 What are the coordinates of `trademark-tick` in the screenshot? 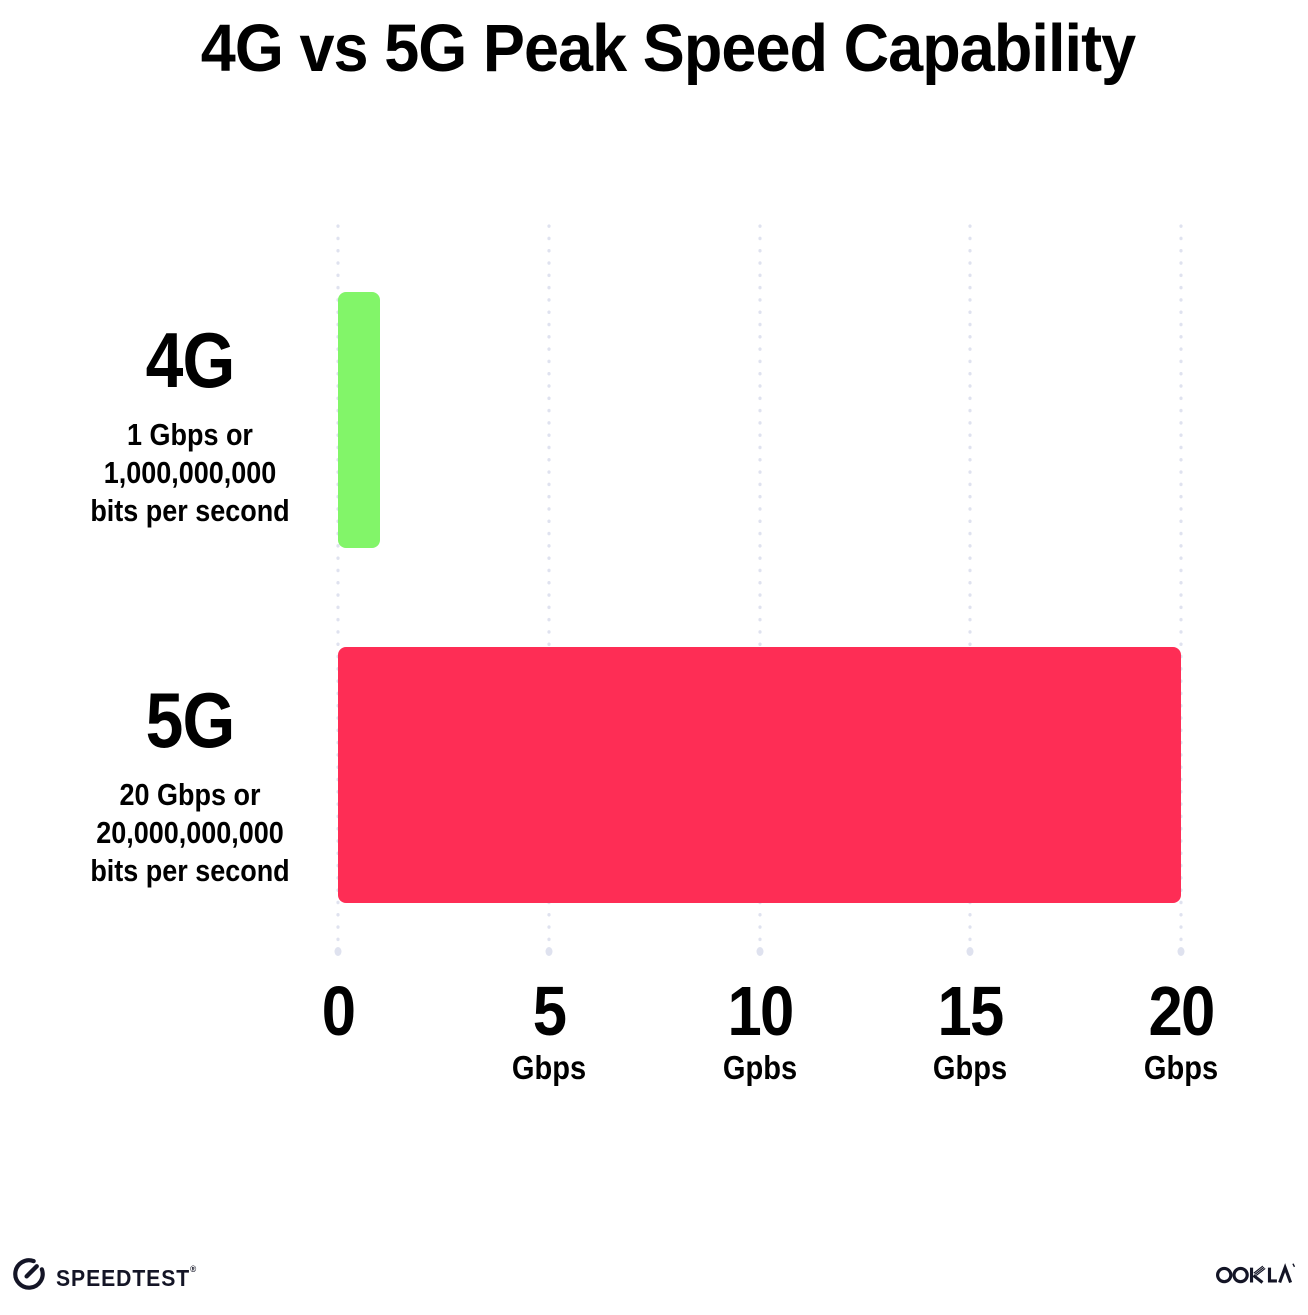 It's located at (1294, 1265).